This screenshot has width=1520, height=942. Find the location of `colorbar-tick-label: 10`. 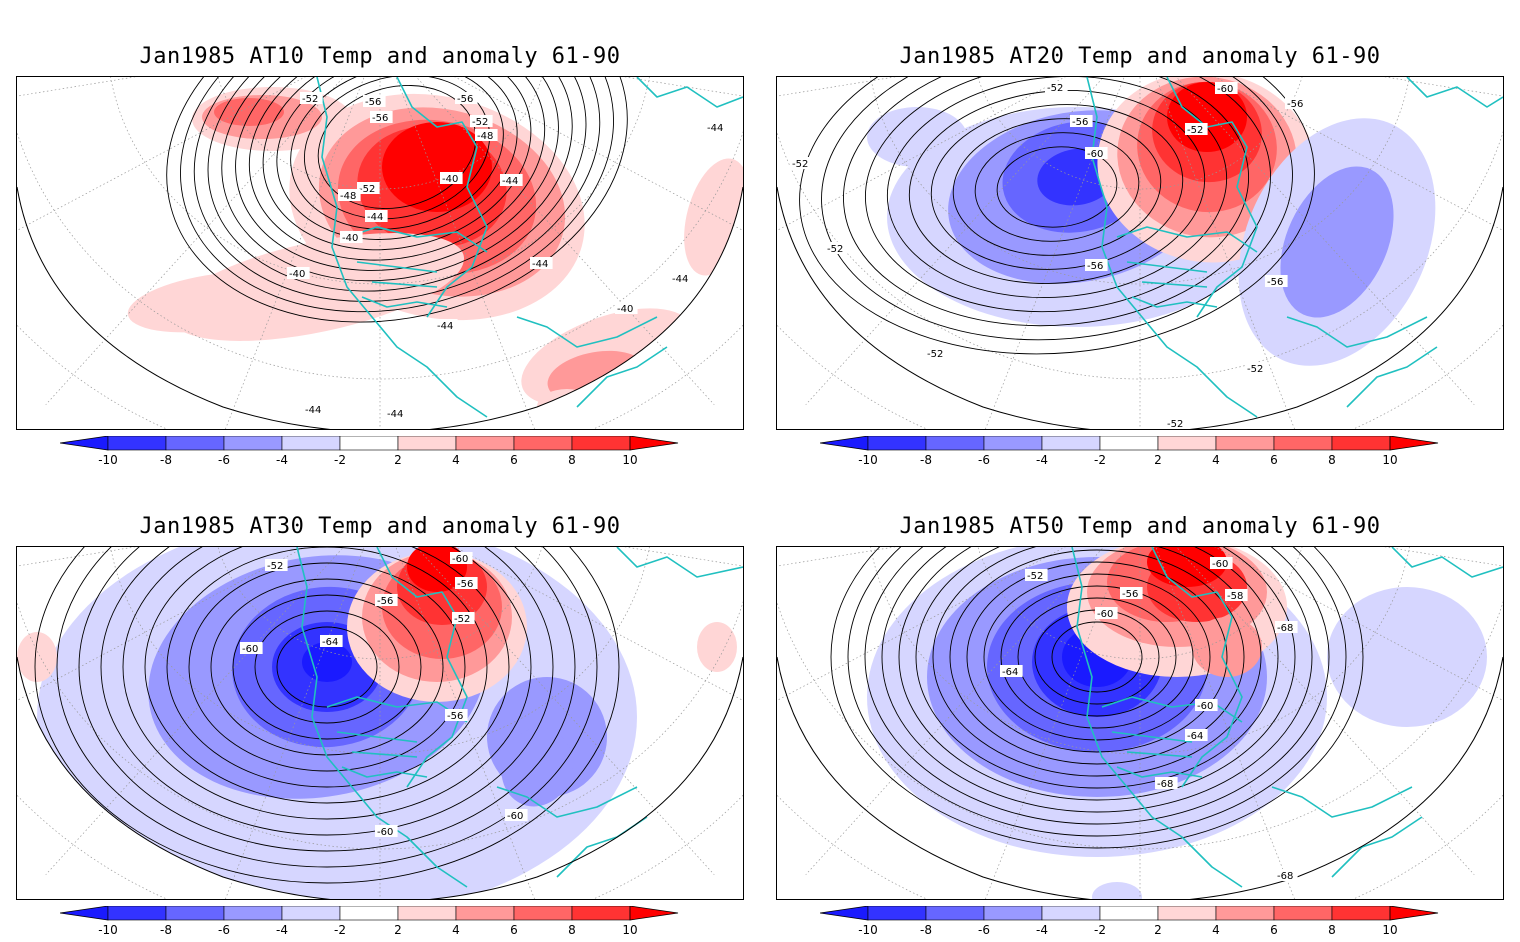

colorbar-tick-label: 10 is located at coordinates (1389, 930).